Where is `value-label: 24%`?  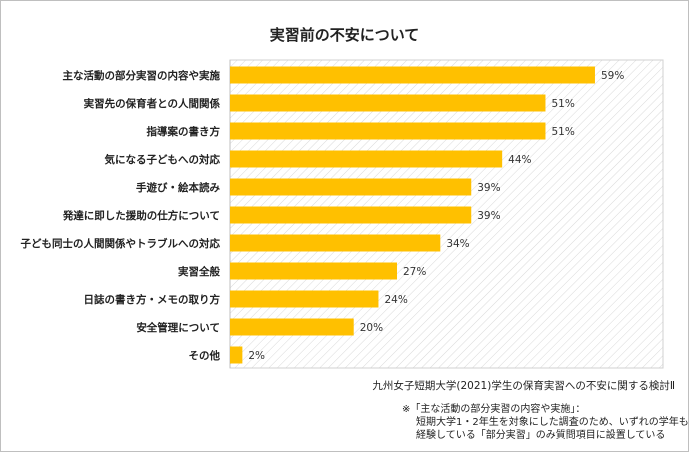 value-label: 24% is located at coordinates (395, 300).